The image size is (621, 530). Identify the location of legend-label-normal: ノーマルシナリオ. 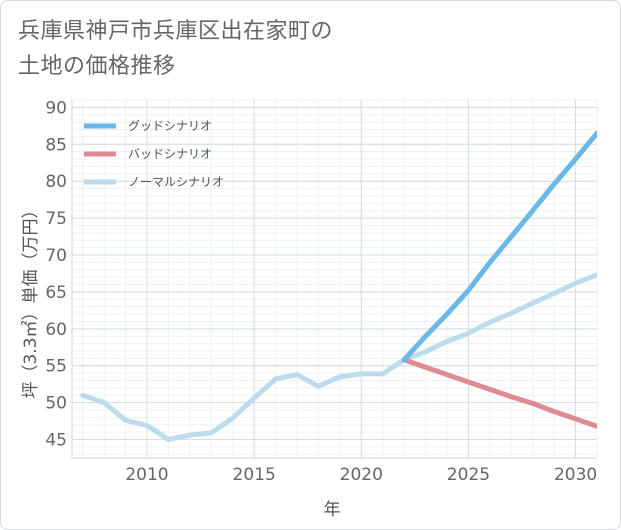
(176, 182).